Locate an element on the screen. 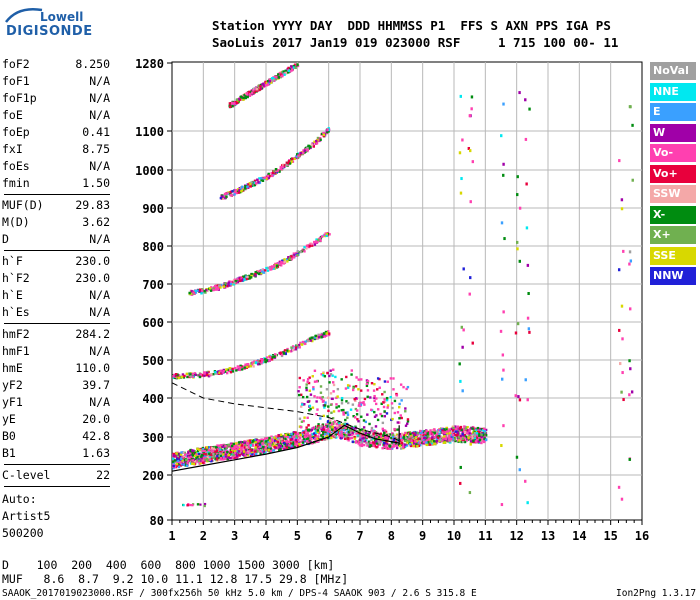  y-tick-label: 300 is located at coordinates (153, 438).